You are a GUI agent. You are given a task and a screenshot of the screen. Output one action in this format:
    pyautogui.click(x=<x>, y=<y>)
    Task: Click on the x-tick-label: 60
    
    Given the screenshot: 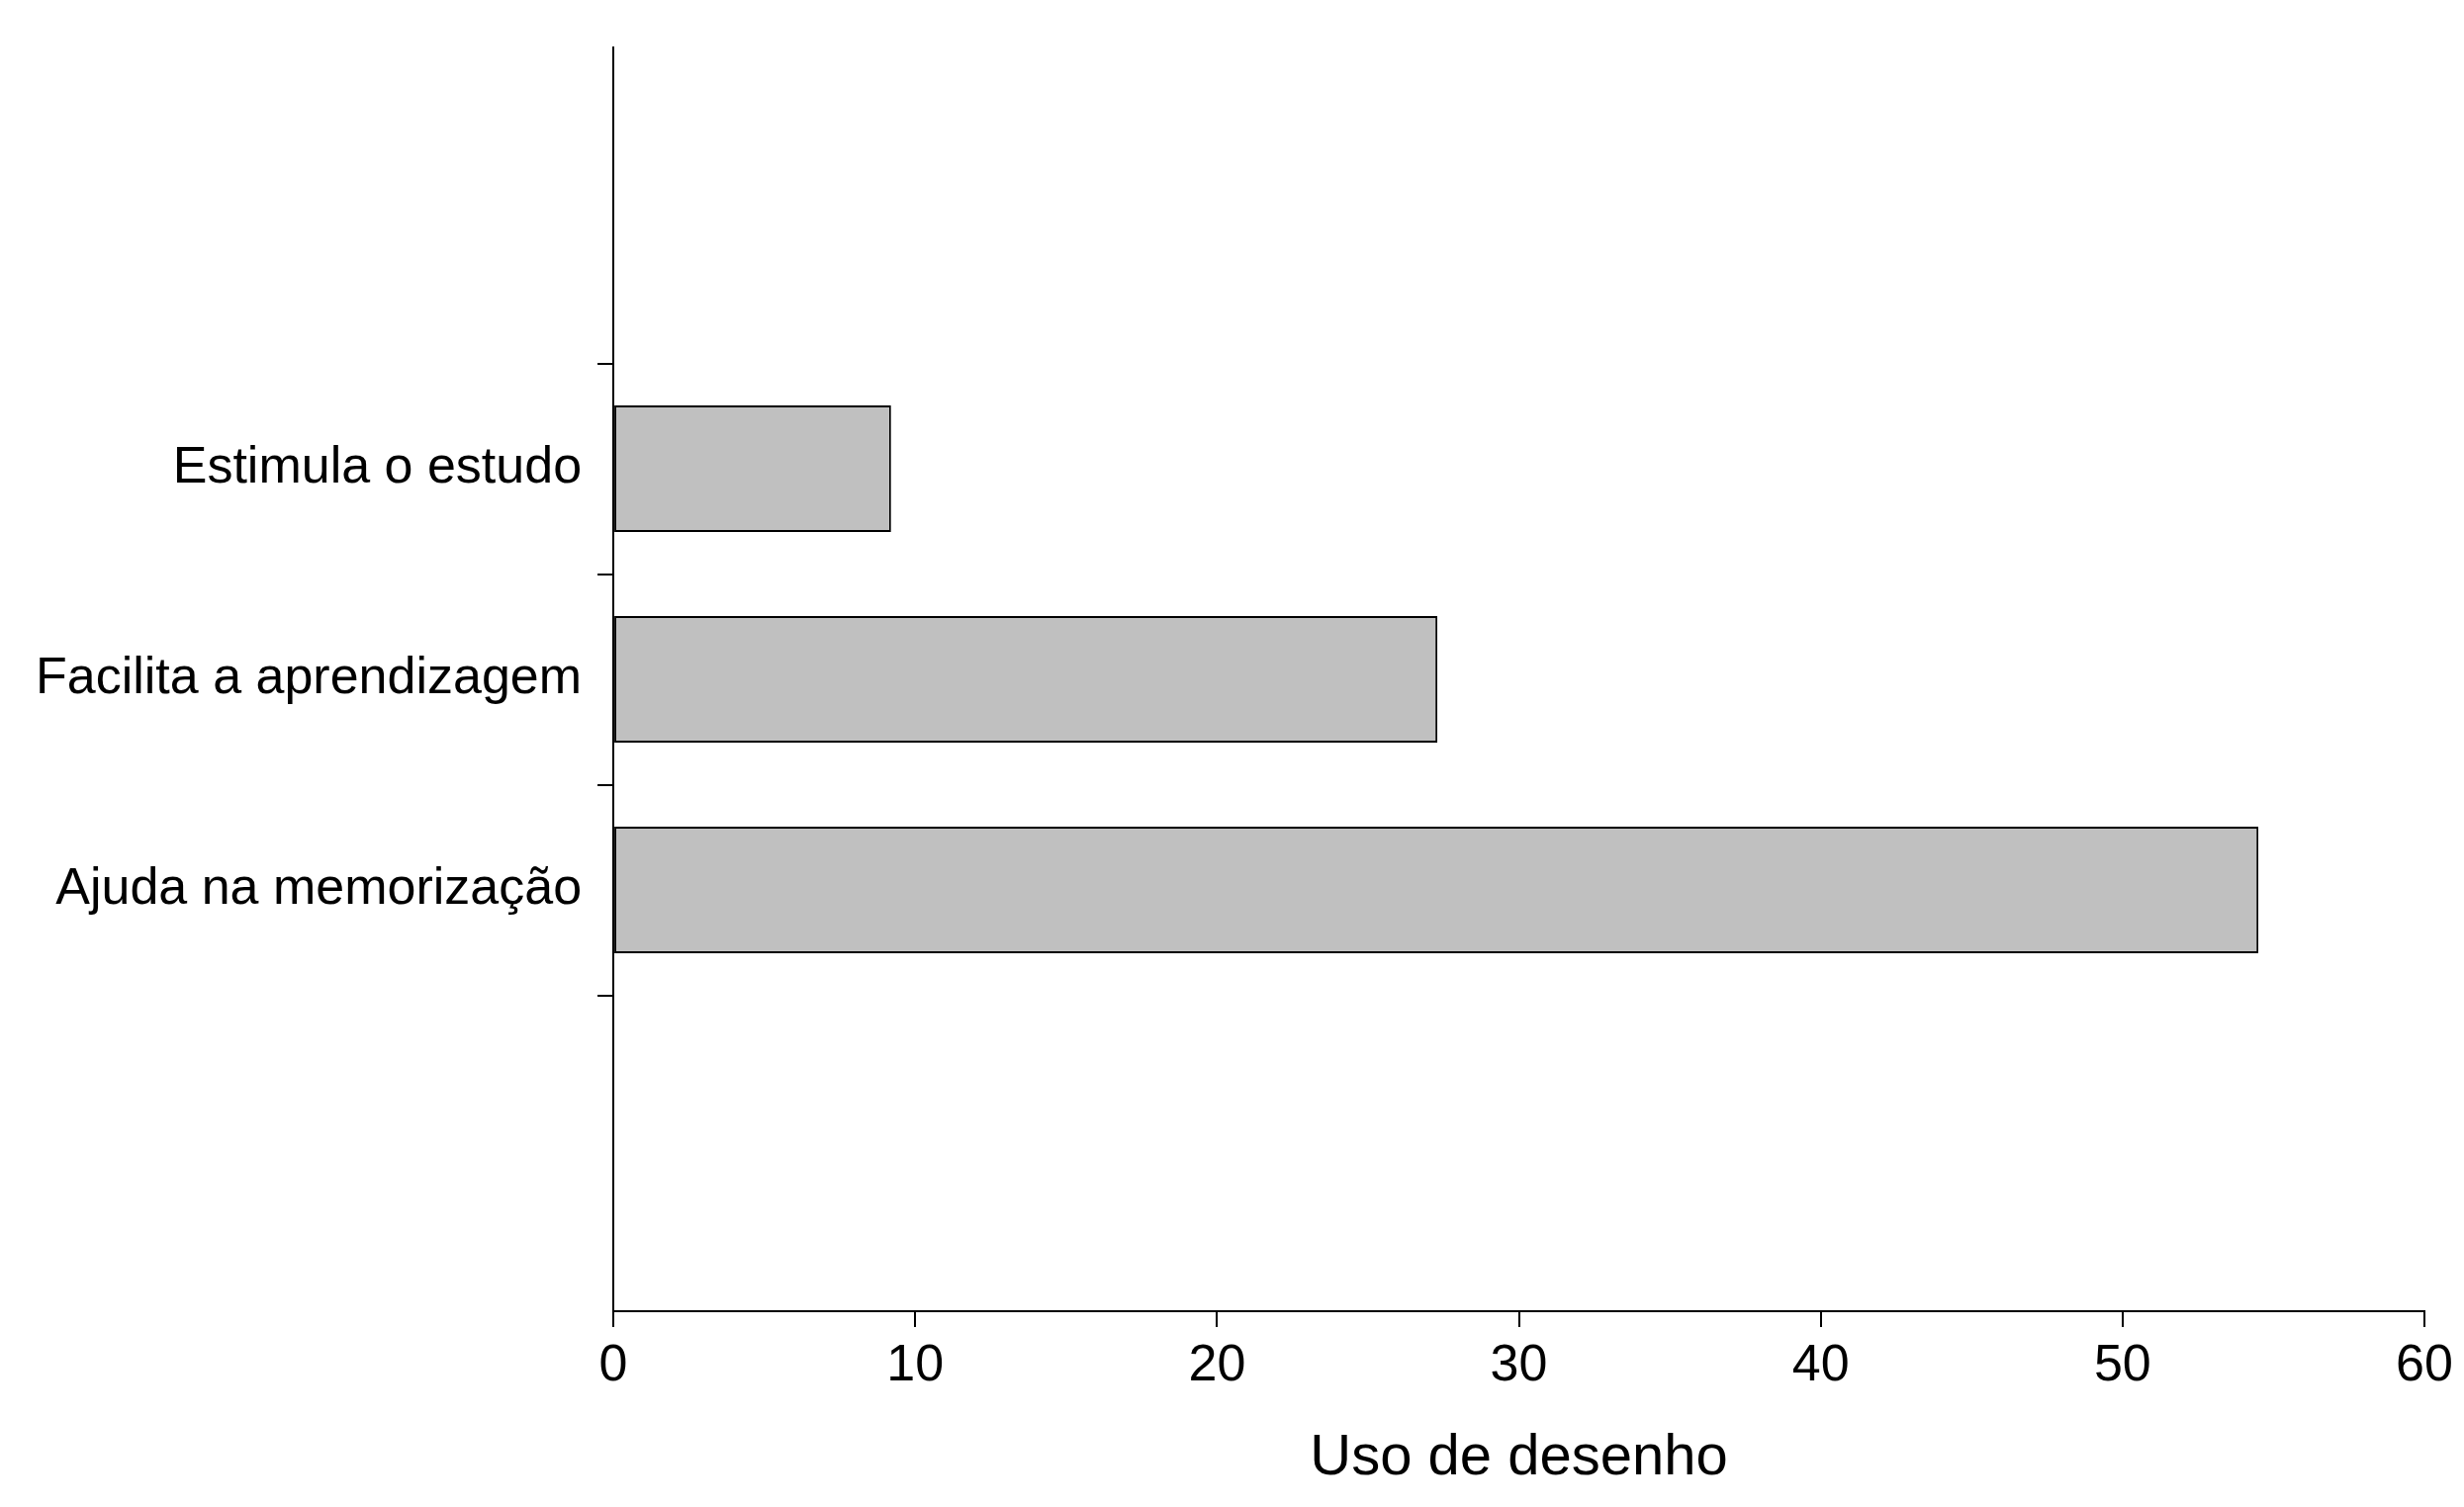 What is the action you would take?
    pyautogui.click(x=2424, y=1362)
    